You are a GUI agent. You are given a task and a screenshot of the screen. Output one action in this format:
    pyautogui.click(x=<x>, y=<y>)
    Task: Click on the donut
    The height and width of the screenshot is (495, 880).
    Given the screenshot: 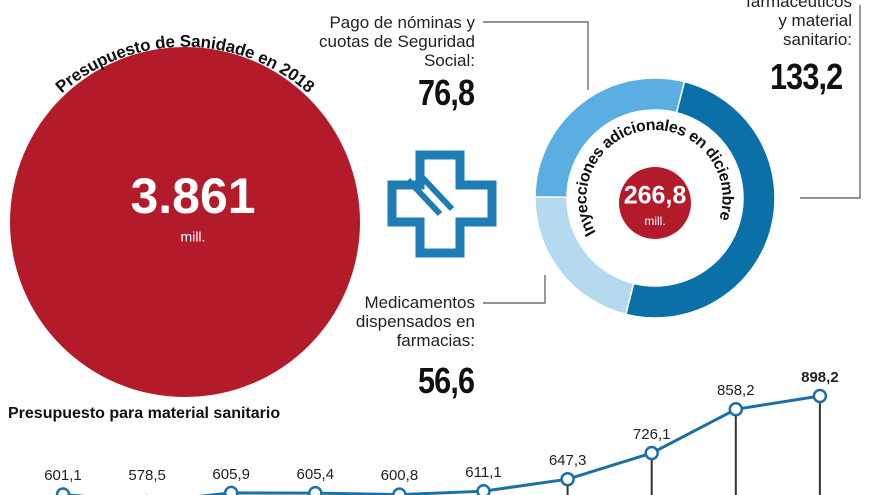 What is the action you would take?
    pyautogui.click(x=655, y=198)
    